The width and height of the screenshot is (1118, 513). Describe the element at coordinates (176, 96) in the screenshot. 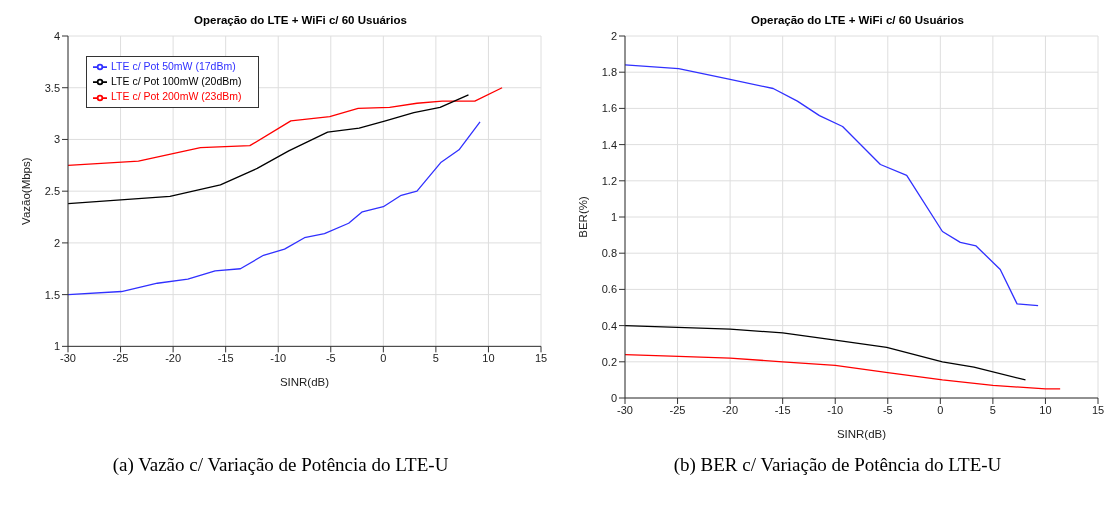

I see `legend-label: LTE c/ Pot 200mW (23dBm)` at that location.